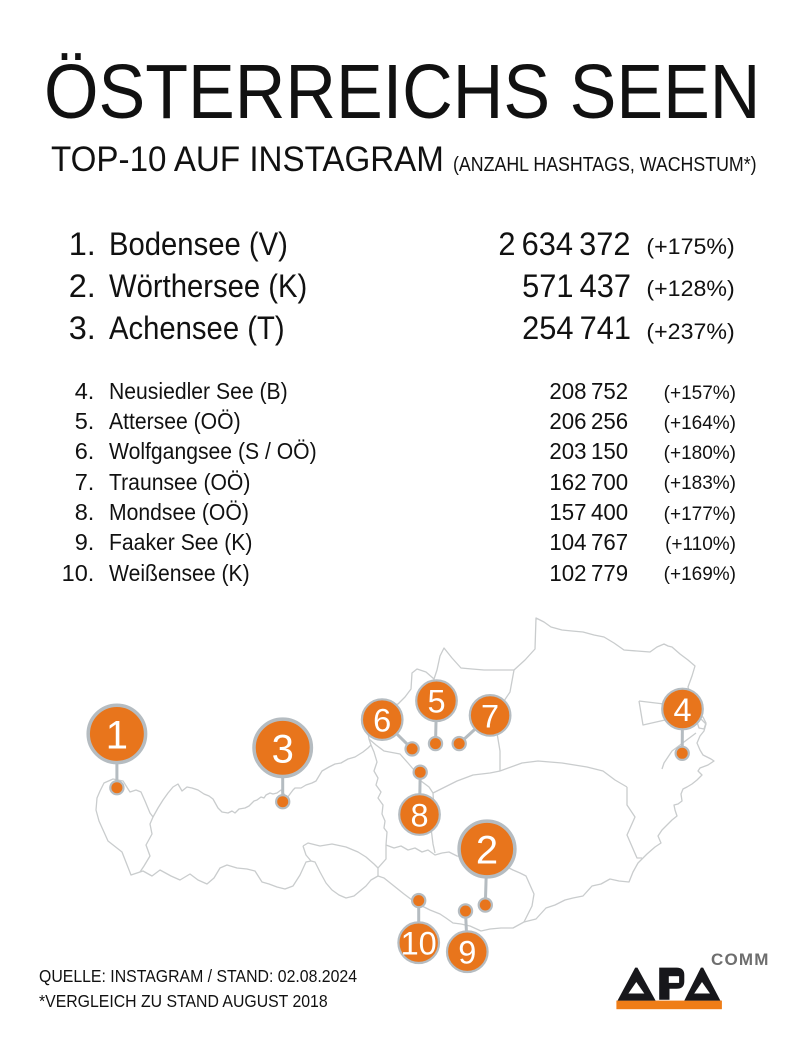 Image resolution: width=800 pixels, height=1039 pixels. Describe the element at coordinates (682, 710) in the screenshot. I see `svg-text: 4` at that location.